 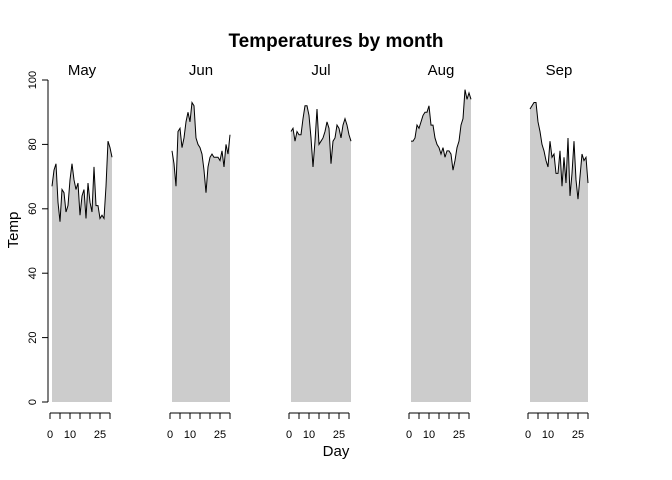 I want to click on y-tick-label: 80, so click(x=33, y=144).